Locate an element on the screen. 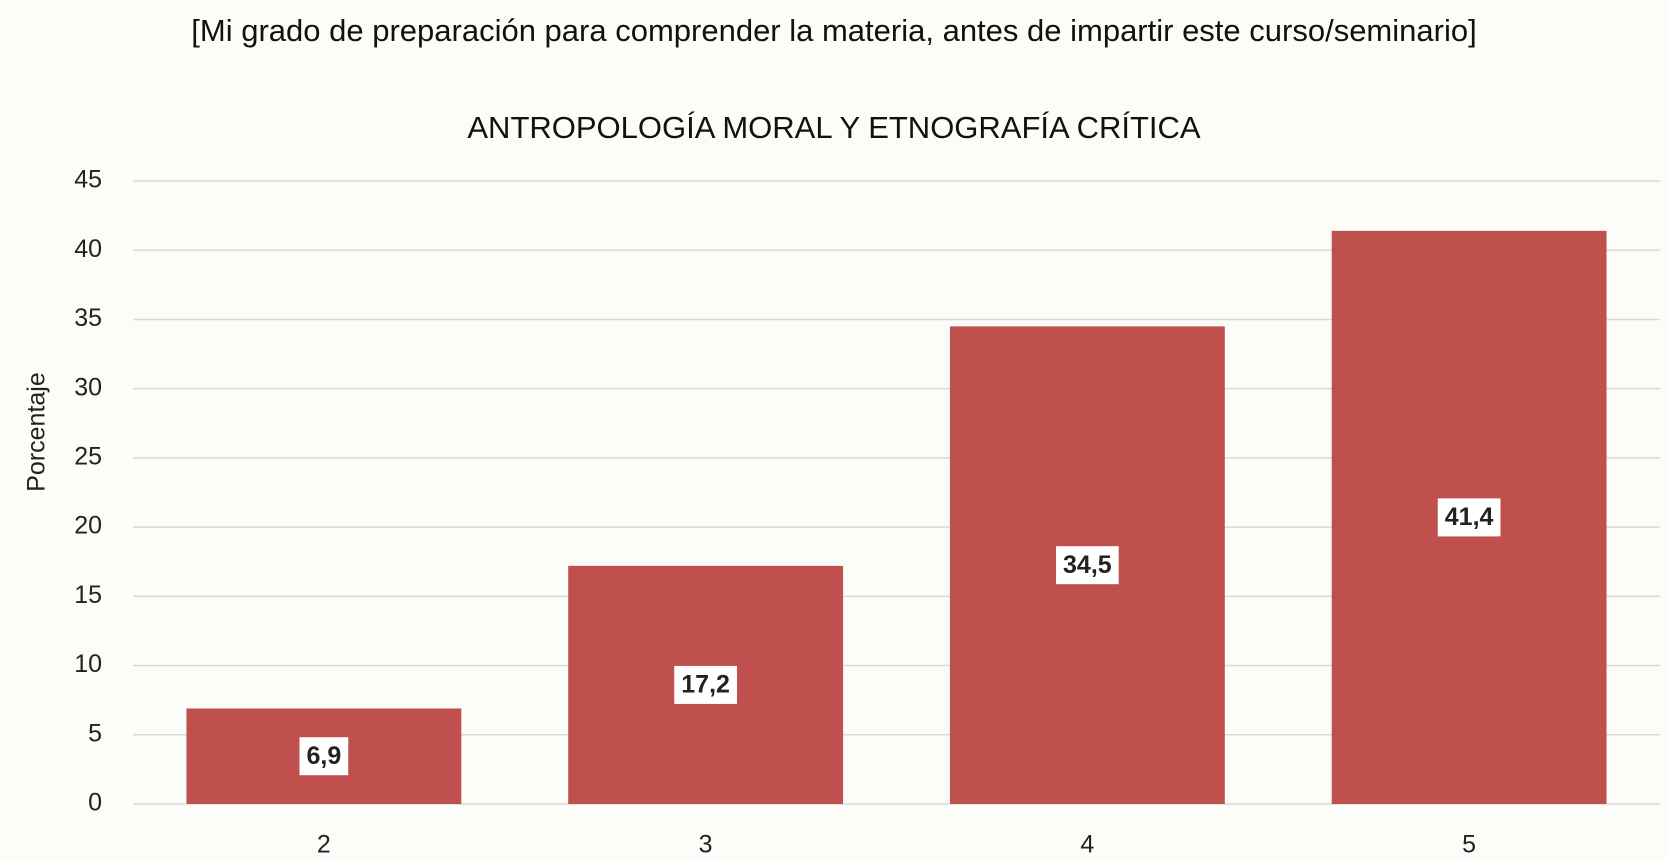 The height and width of the screenshot is (859, 1668). y-tick-label: 15 is located at coordinates (88, 595).